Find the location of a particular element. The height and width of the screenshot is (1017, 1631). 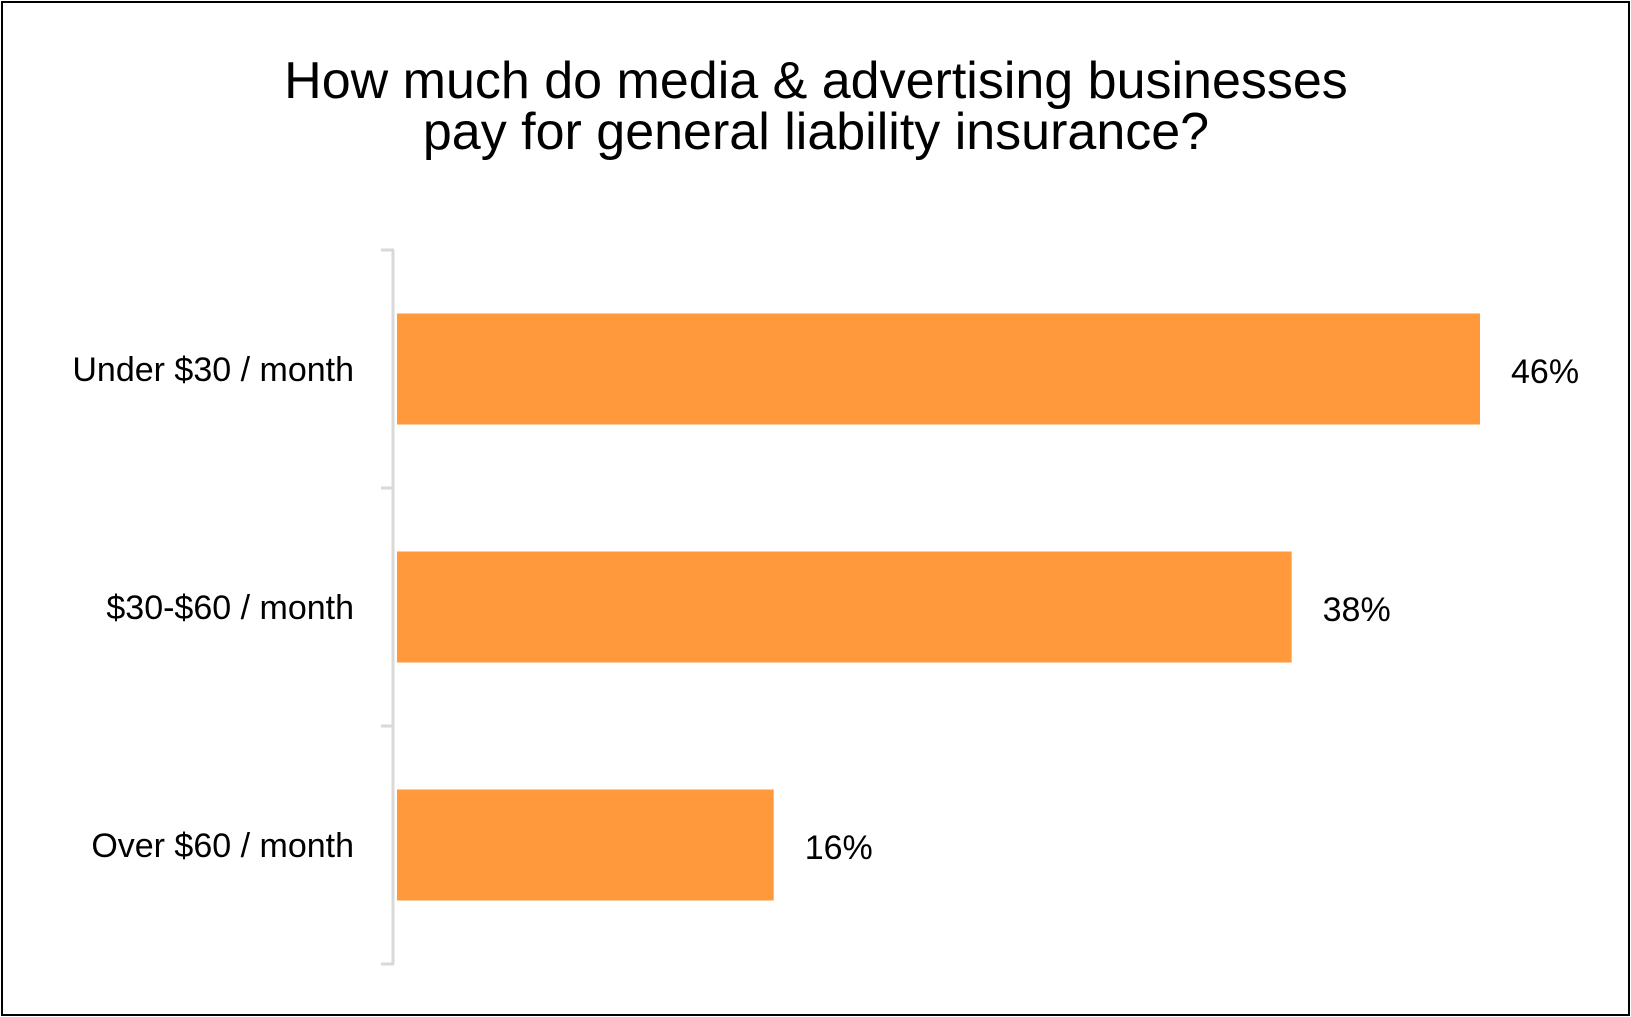

category-label: $30-$60 / month is located at coordinates (230, 608).